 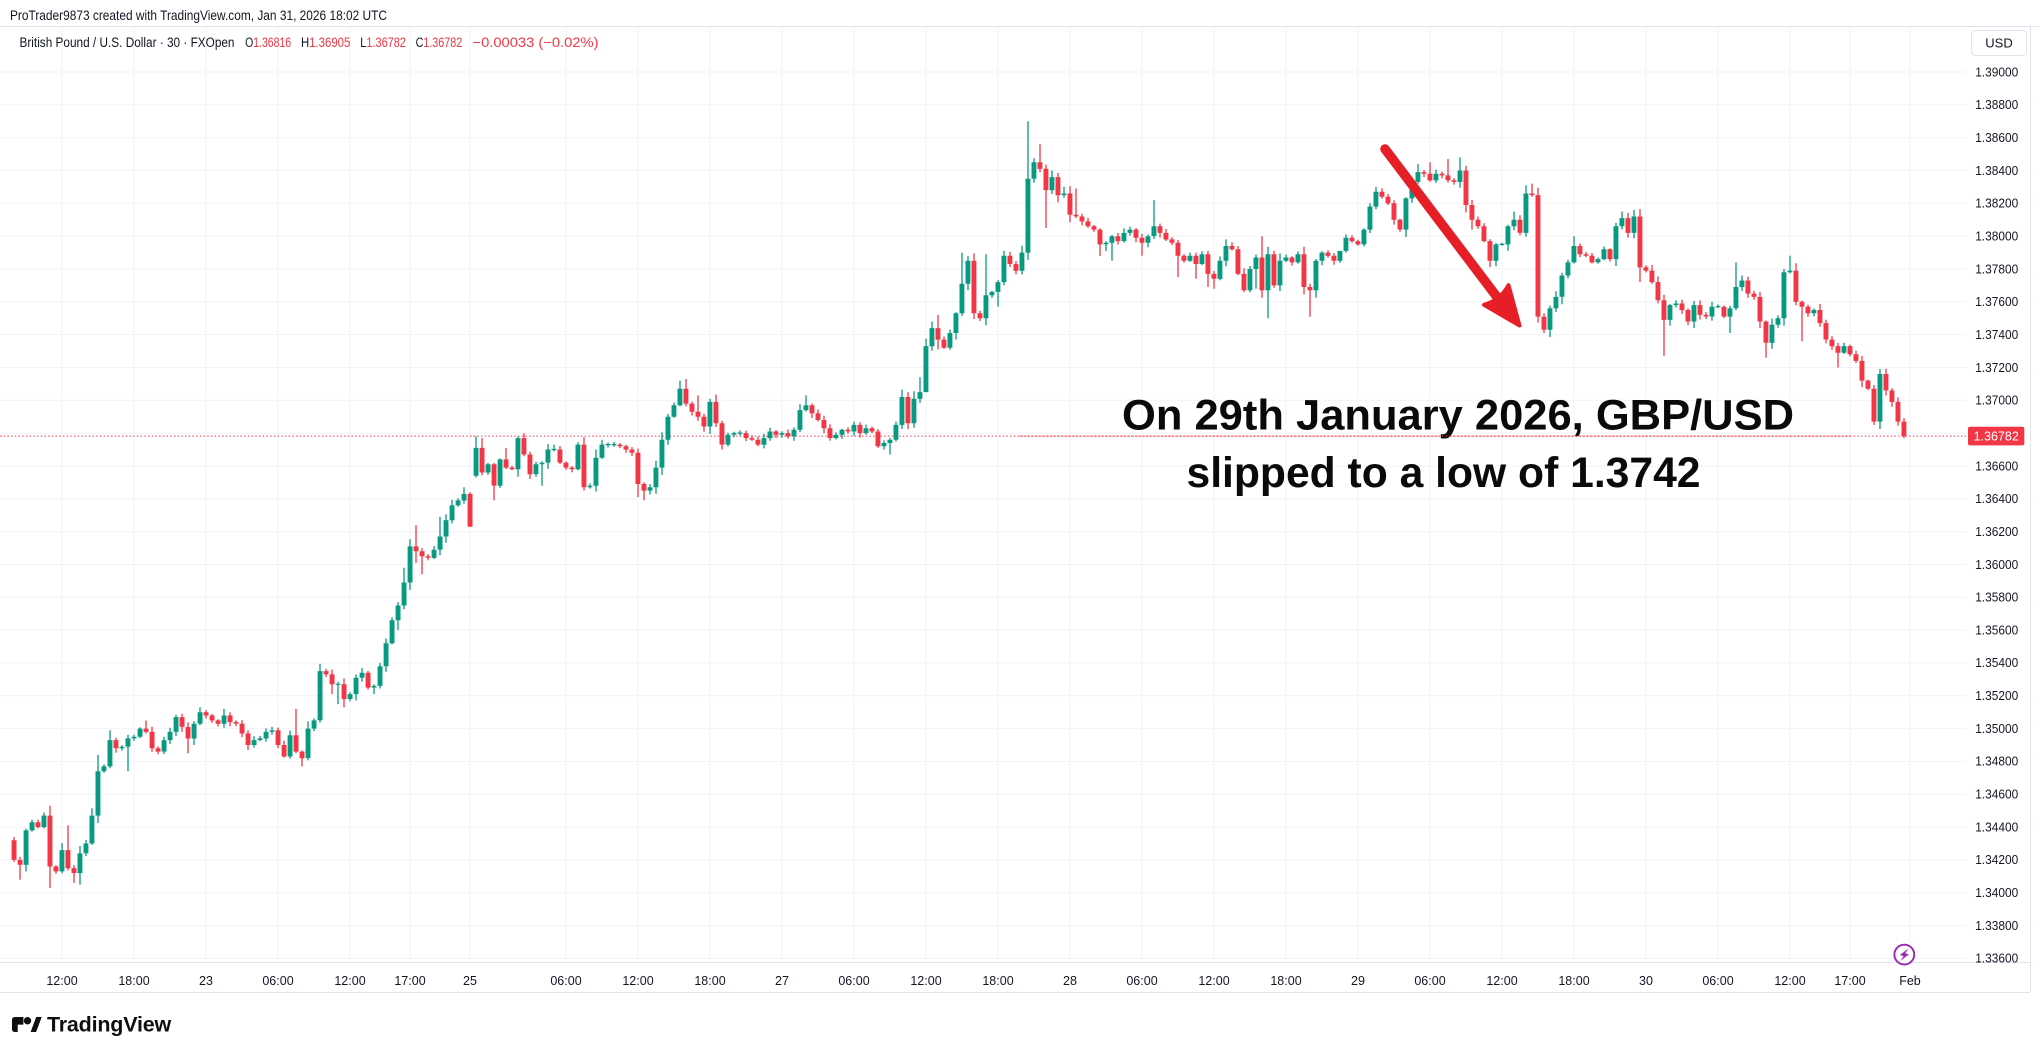 What do you see at coordinates (1996, 795) in the screenshot?
I see `svg-text: 1.34600` at bounding box center [1996, 795].